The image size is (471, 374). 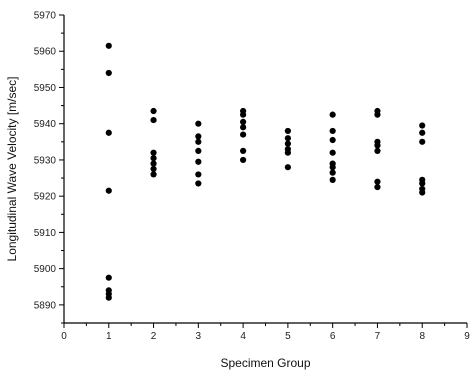 I want to click on x-tick-label: 1, so click(x=109, y=336).